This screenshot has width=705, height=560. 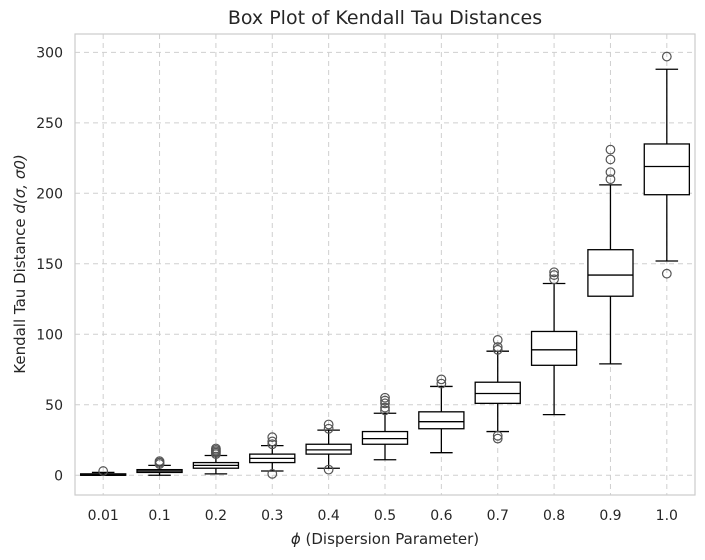 What do you see at coordinates (20, 183) in the screenshot?
I see `y-axis-label-symbol: d(σ, σ0)` at bounding box center [20, 183].